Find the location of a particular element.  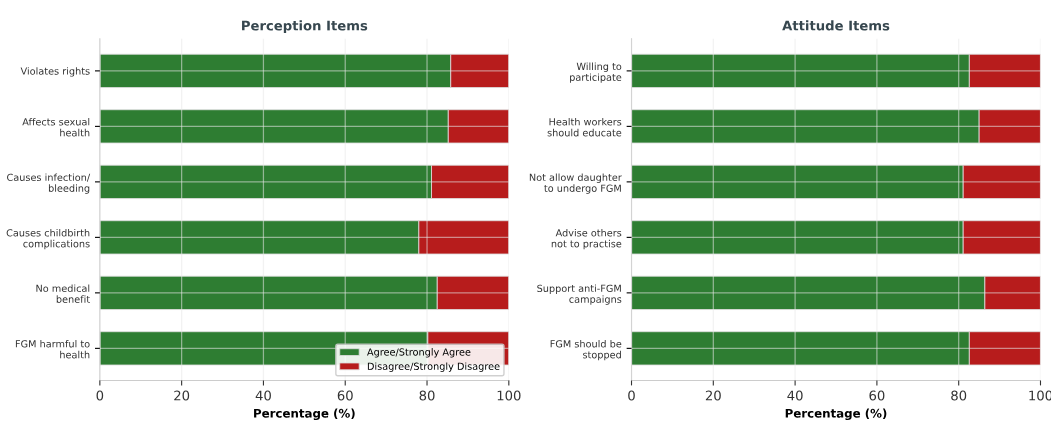

y-tick-label: FGM should be stopped is located at coordinates (586, 350).